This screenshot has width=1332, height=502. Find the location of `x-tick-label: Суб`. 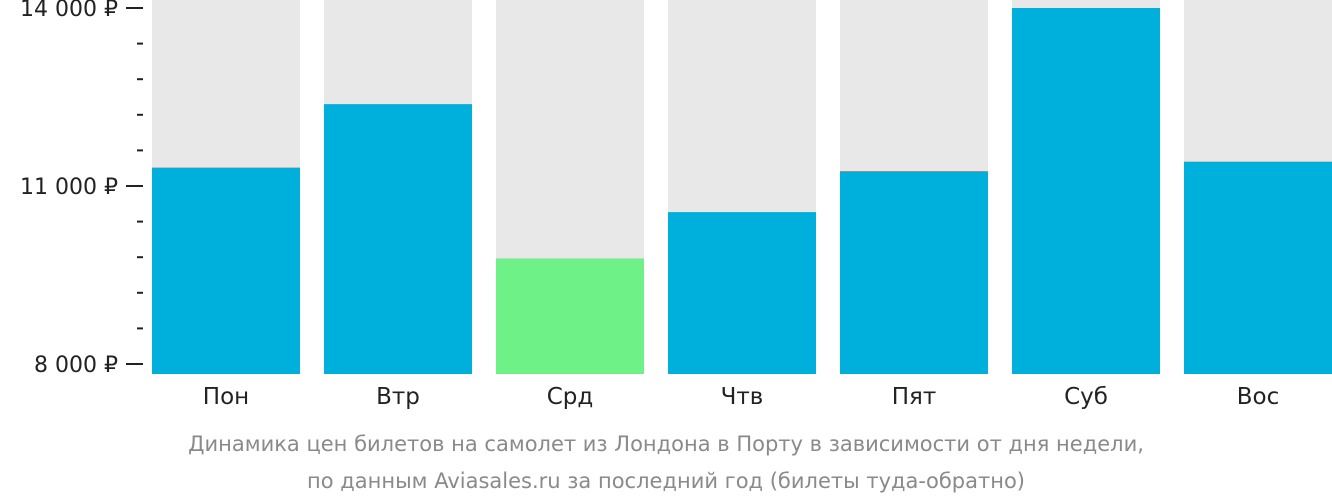

x-tick-label: Суб is located at coordinates (1086, 397).